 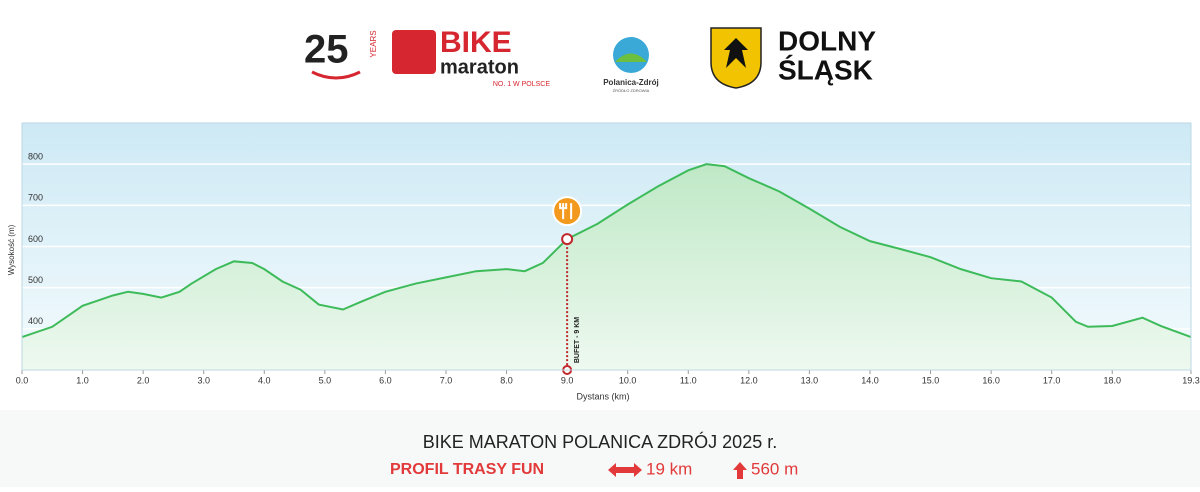 What do you see at coordinates (446, 380) in the screenshot?
I see `x-tick-label: 7.0` at bounding box center [446, 380].